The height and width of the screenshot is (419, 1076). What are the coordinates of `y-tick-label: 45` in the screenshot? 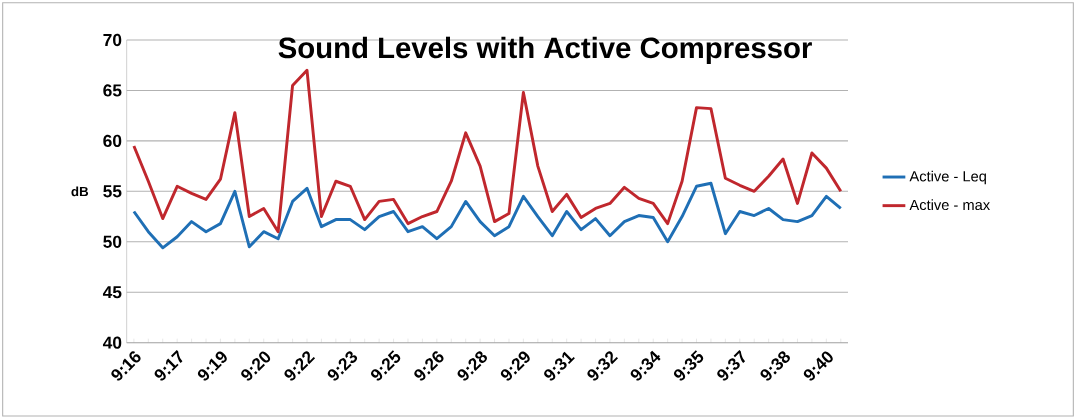 It's located at (112, 292).